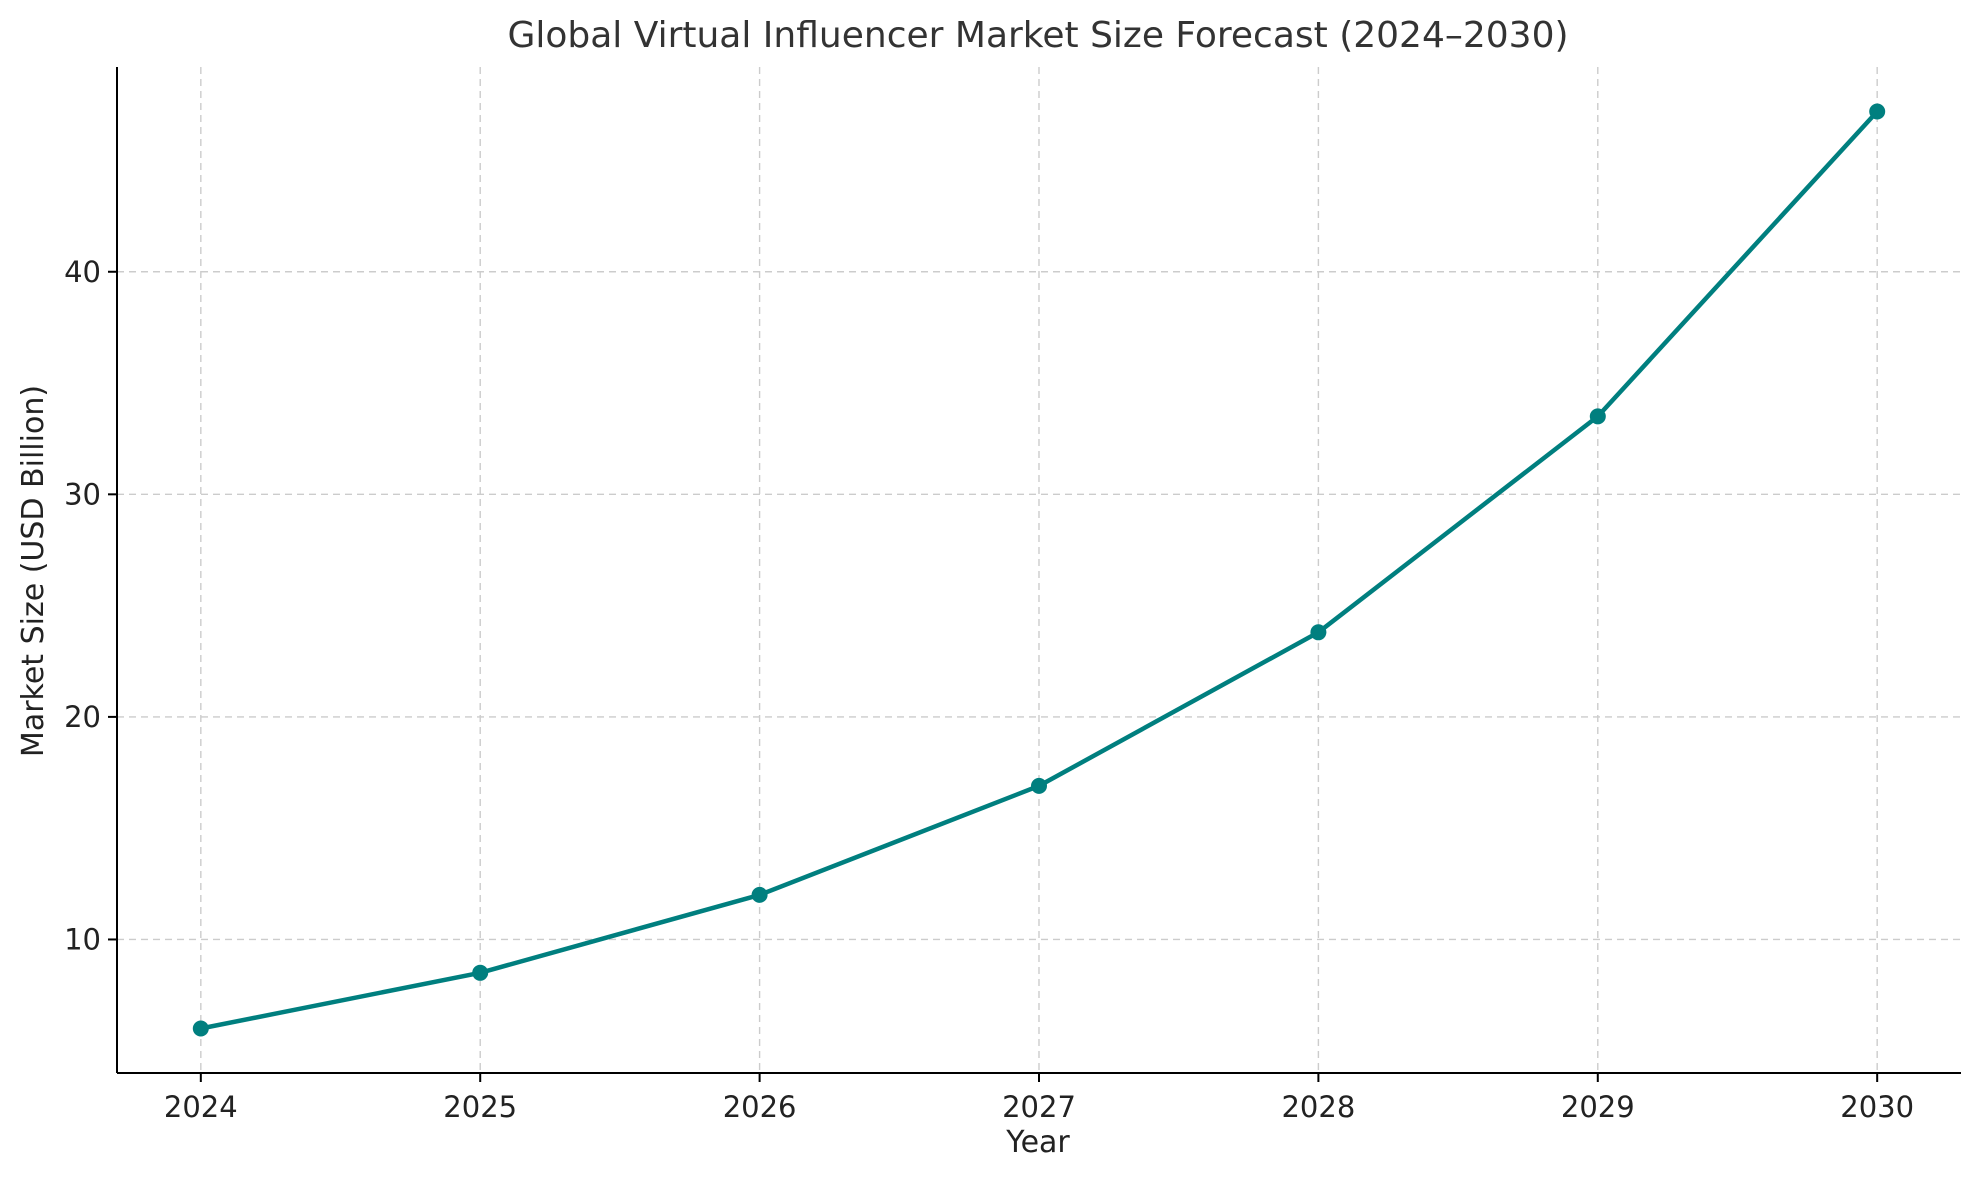 Image resolution: width=1980 pixels, height=1180 pixels. I want to click on y-tick-label: 30, so click(82, 494).